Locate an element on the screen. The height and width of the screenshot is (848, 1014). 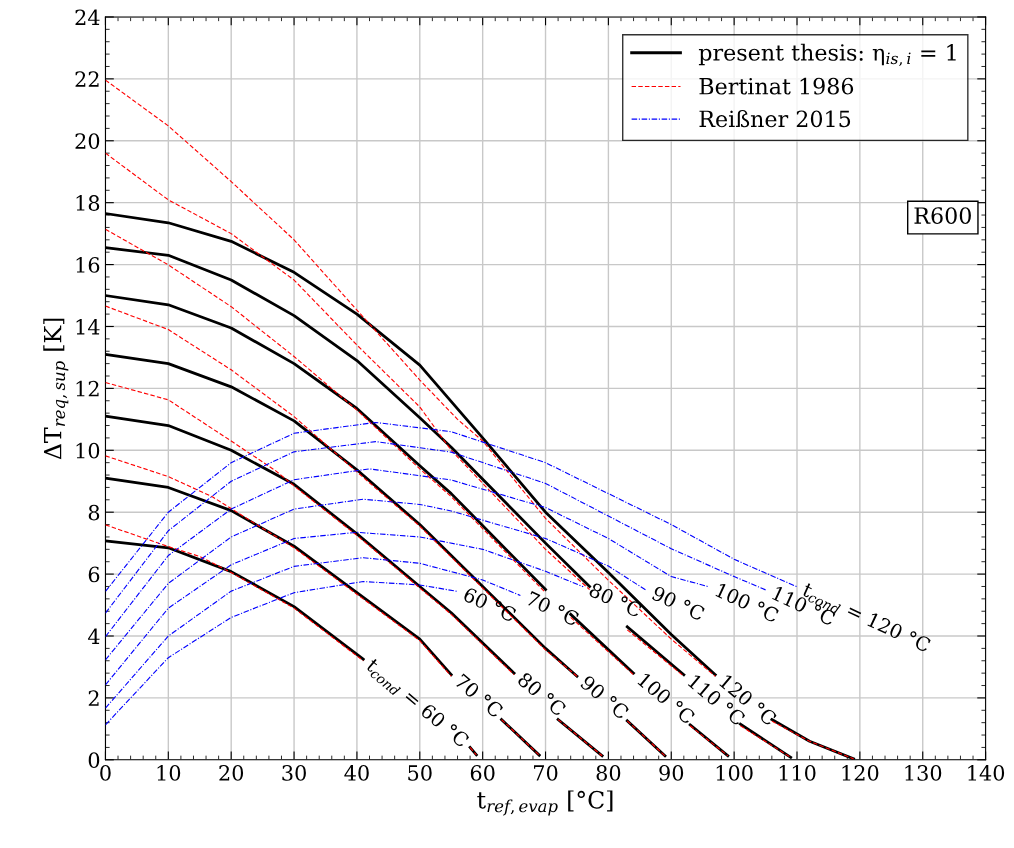
x-tick-label: 60 is located at coordinates (482, 773).